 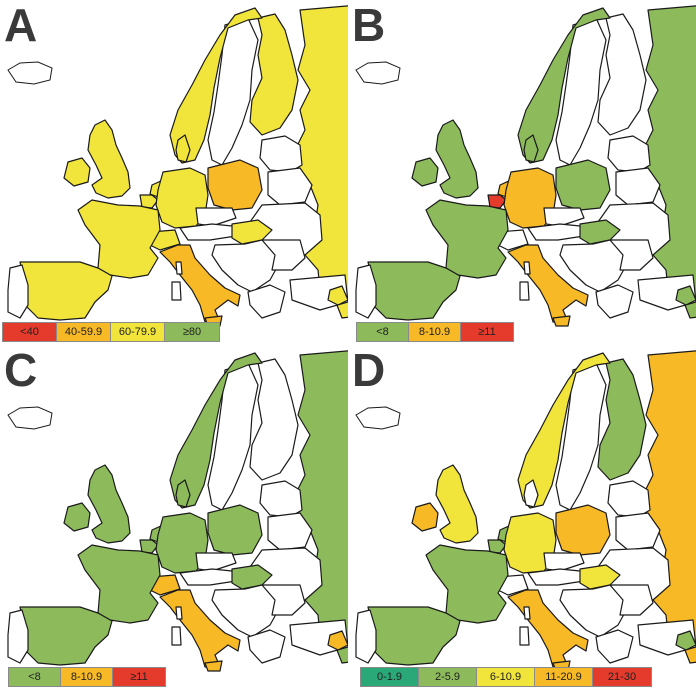 What do you see at coordinates (30, 332) in the screenshot?
I see `legend-item: <40` at bounding box center [30, 332].